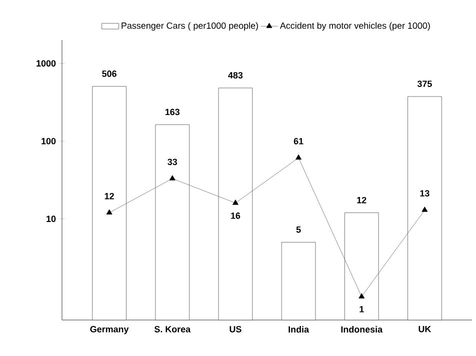 The height and width of the screenshot is (356, 476). Describe the element at coordinates (172, 329) in the screenshot. I see `x-tick-label: S. Korea` at that location.